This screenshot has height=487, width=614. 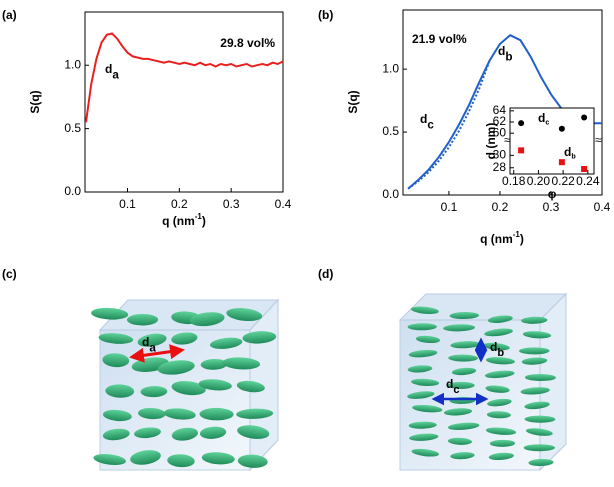 What do you see at coordinates (500, 167) in the screenshot?
I see `y-tick-label: 28` at bounding box center [500, 167].